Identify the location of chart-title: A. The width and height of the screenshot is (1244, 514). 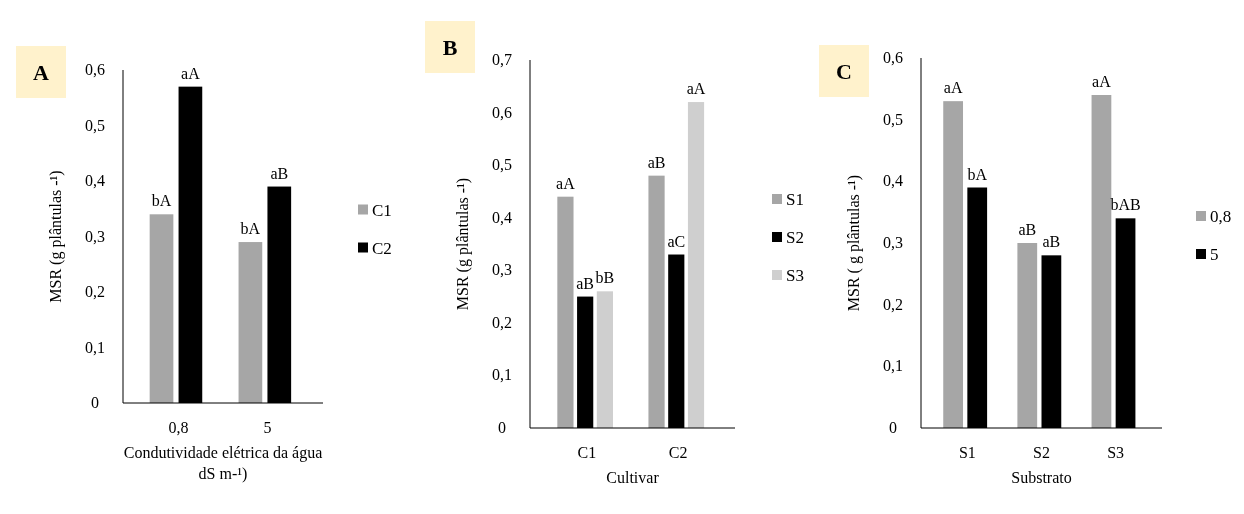
(41, 72).